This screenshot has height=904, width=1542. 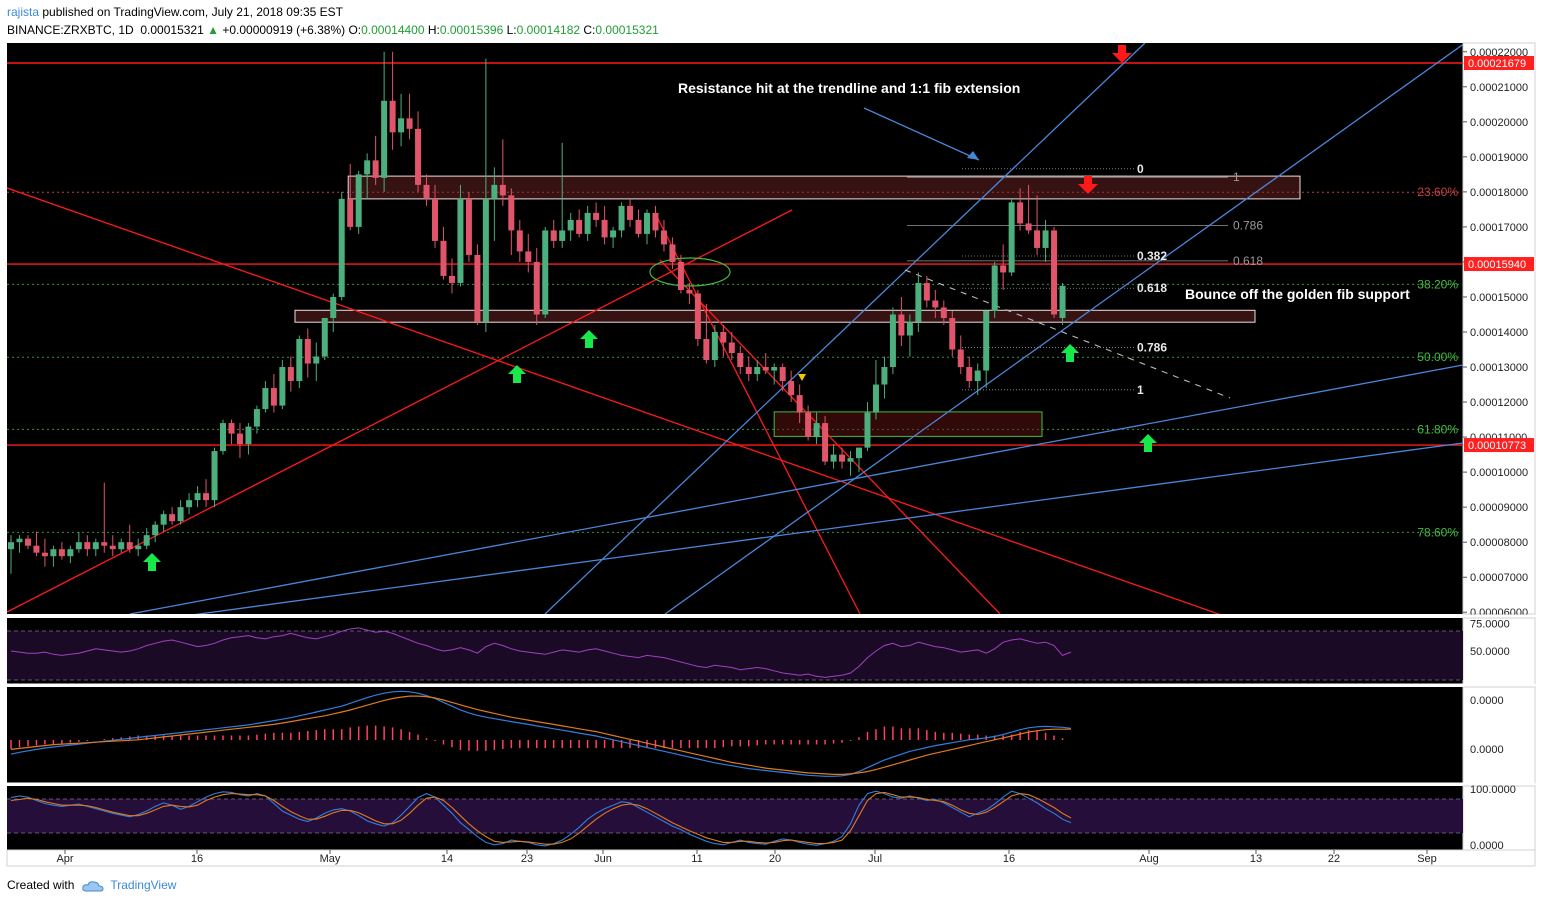 What do you see at coordinates (1437, 429) in the screenshot?
I see `fib-retracement-label: 61.80%` at bounding box center [1437, 429].